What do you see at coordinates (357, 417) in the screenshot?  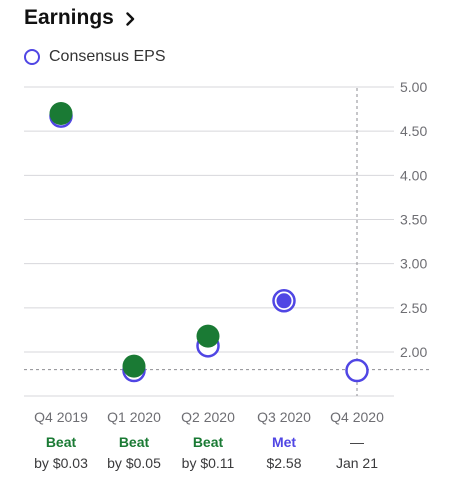 I see `x-tick-label: Q4 2020` at bounding box center [357, 417].